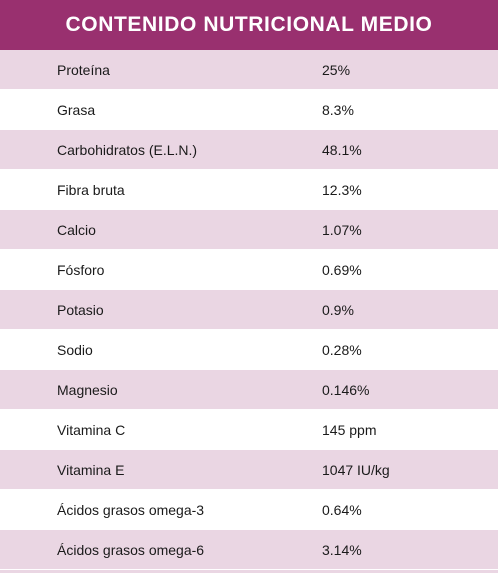 The width and height of the screenshot is (498, 573). What do you see at coordinates (249, 510) in the screenshot?
I see `table-row: Ácidos grasos omega-3 0.64%` at bounding box center [249, 510].